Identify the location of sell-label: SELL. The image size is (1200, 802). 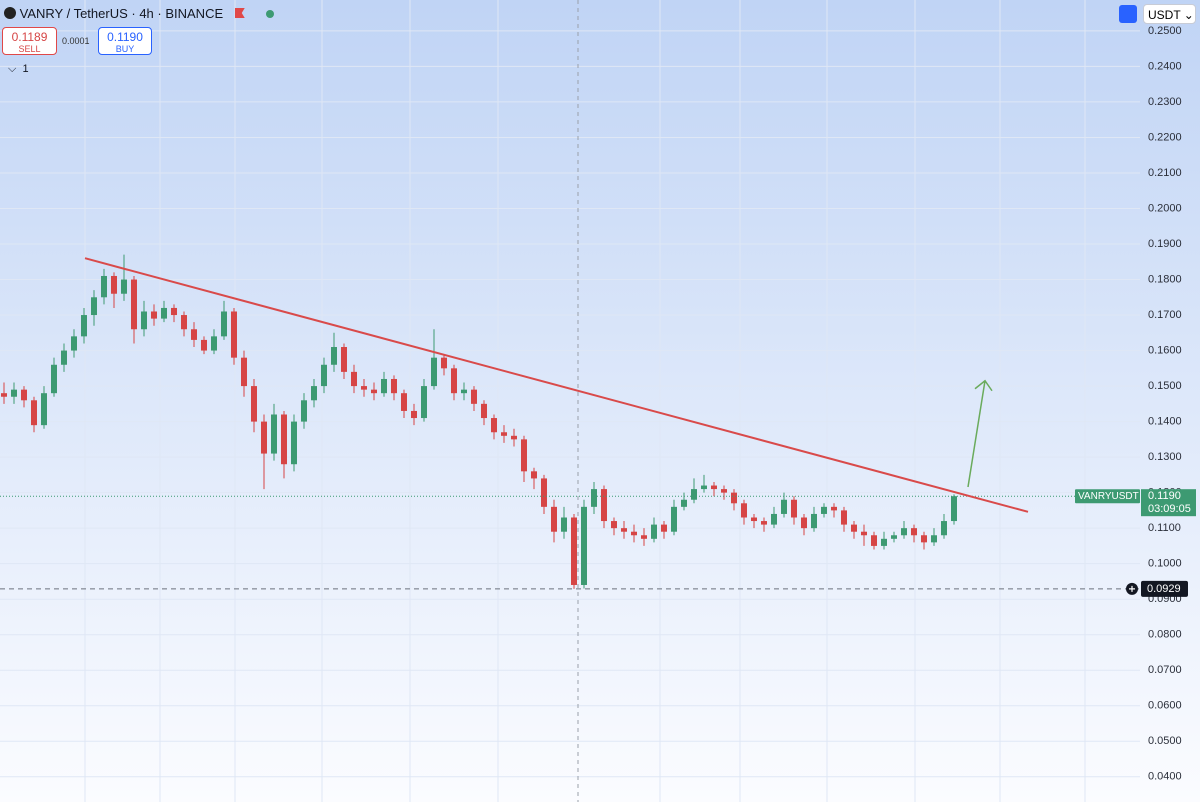
(29, 49).